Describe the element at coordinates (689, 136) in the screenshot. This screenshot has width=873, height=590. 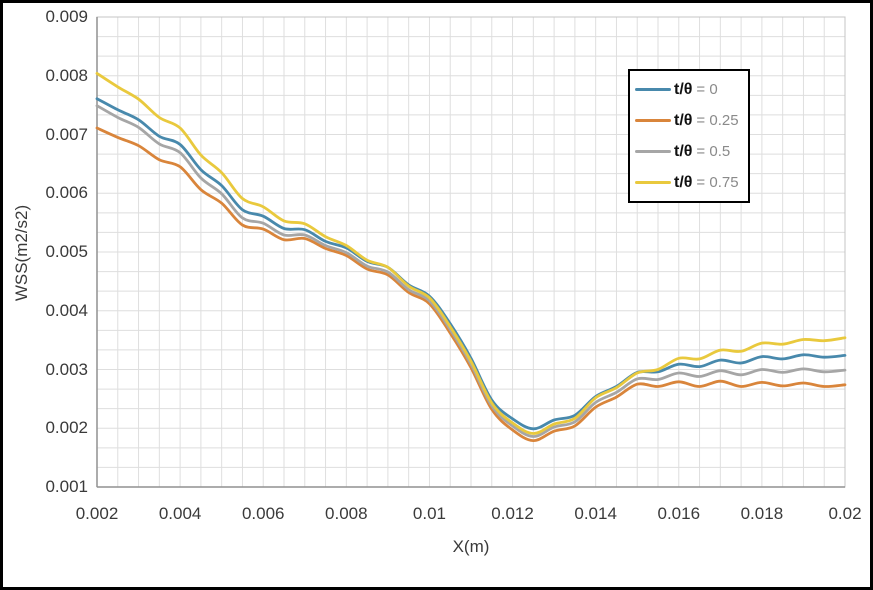
I see `legend: t/θ = 0 t/θ = 0.25 t/θ = 0.5 t/θ = 0.75` at that location.